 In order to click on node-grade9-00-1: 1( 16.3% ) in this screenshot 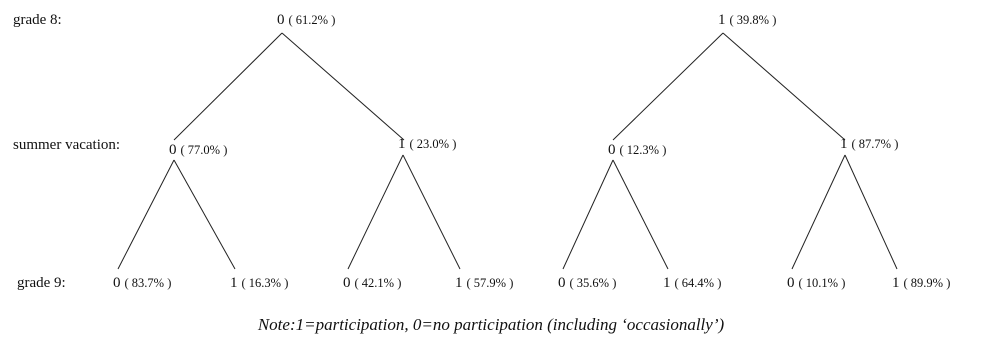, I will do `click(259, 283)`.